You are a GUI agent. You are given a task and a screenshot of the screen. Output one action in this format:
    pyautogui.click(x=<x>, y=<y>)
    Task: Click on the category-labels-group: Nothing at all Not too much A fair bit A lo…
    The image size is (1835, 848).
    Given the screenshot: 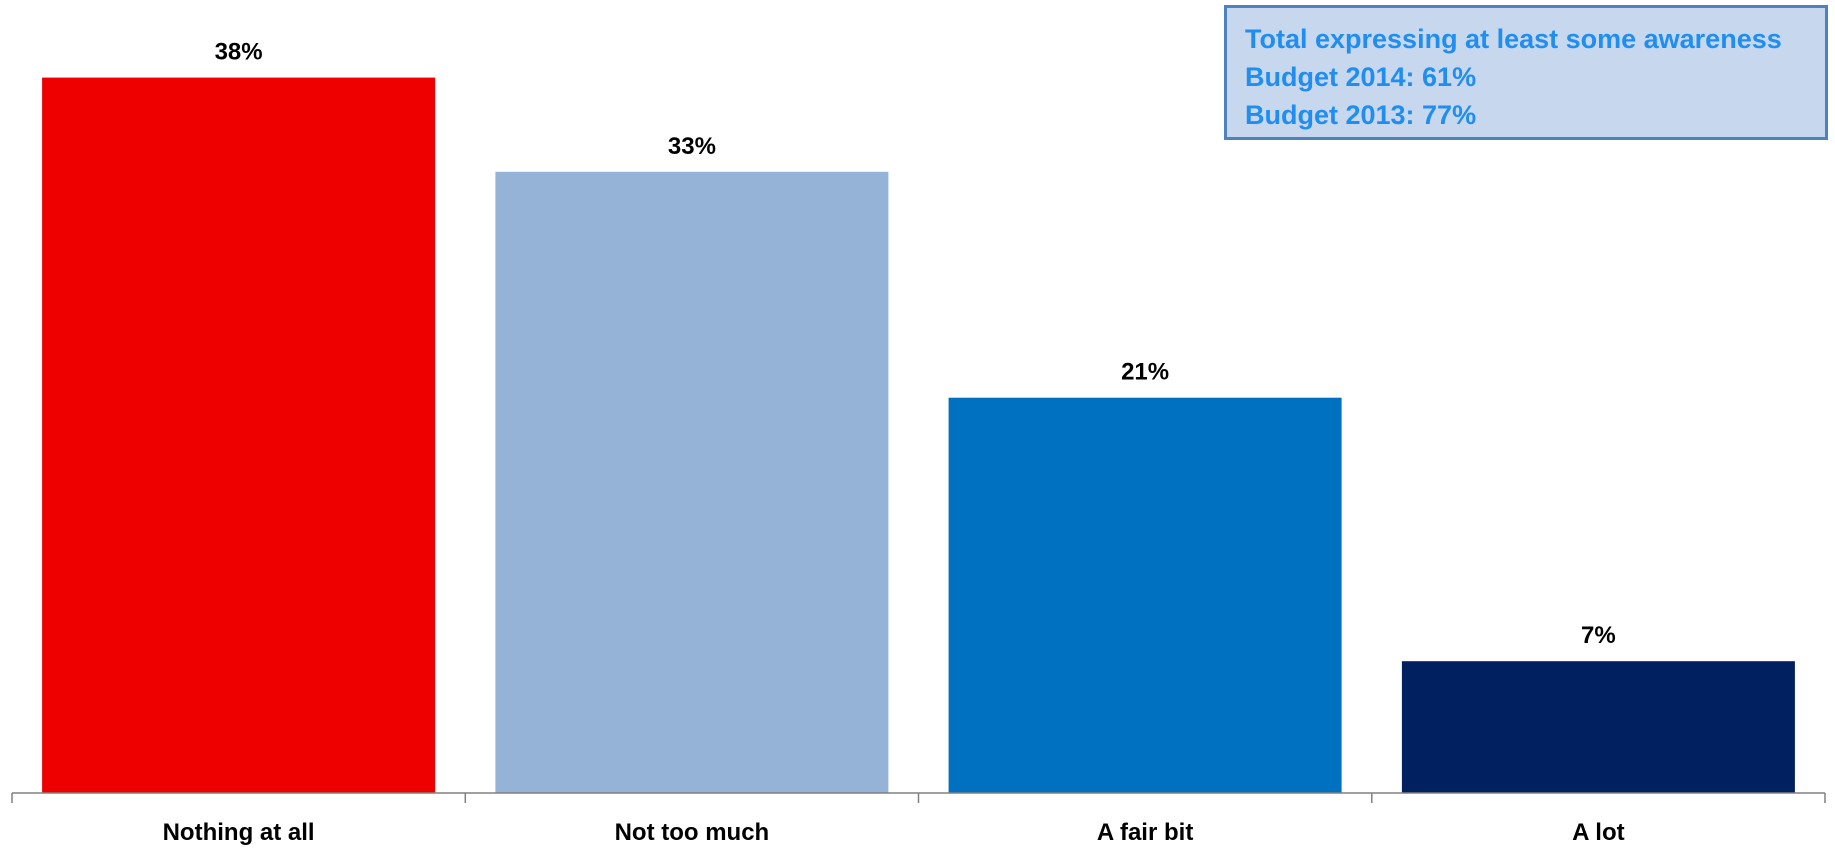 What is the action you would take?
    pyautogui.click(x=894, y=832)
    